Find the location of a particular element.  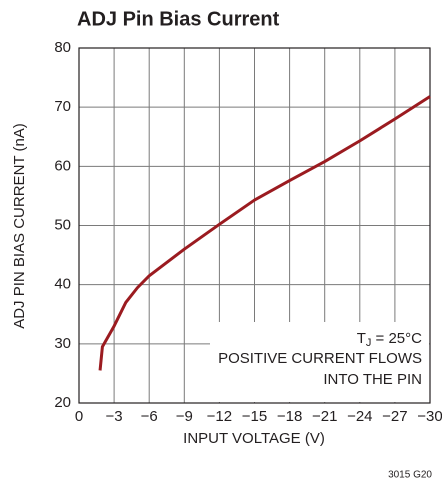

x-tick-label: 0 is located at coordinates (79, 416).